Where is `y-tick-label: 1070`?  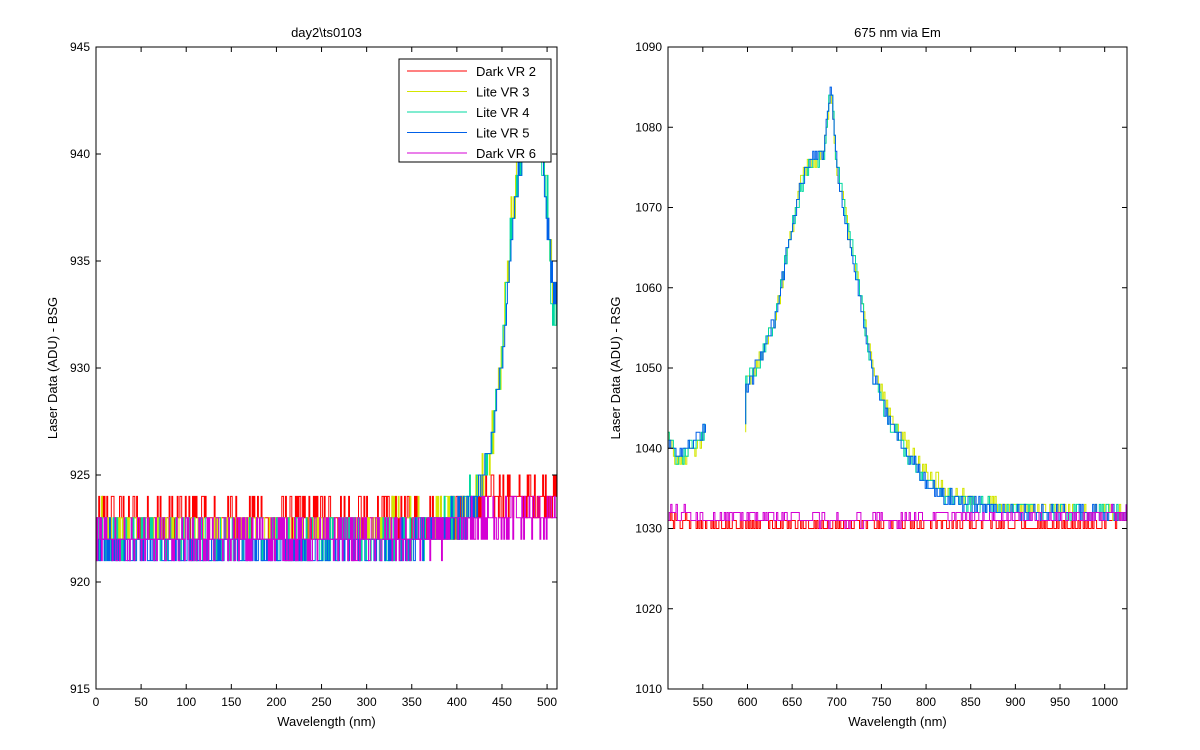
y-tick-label: 1070 is located at coordinates (648, 208).